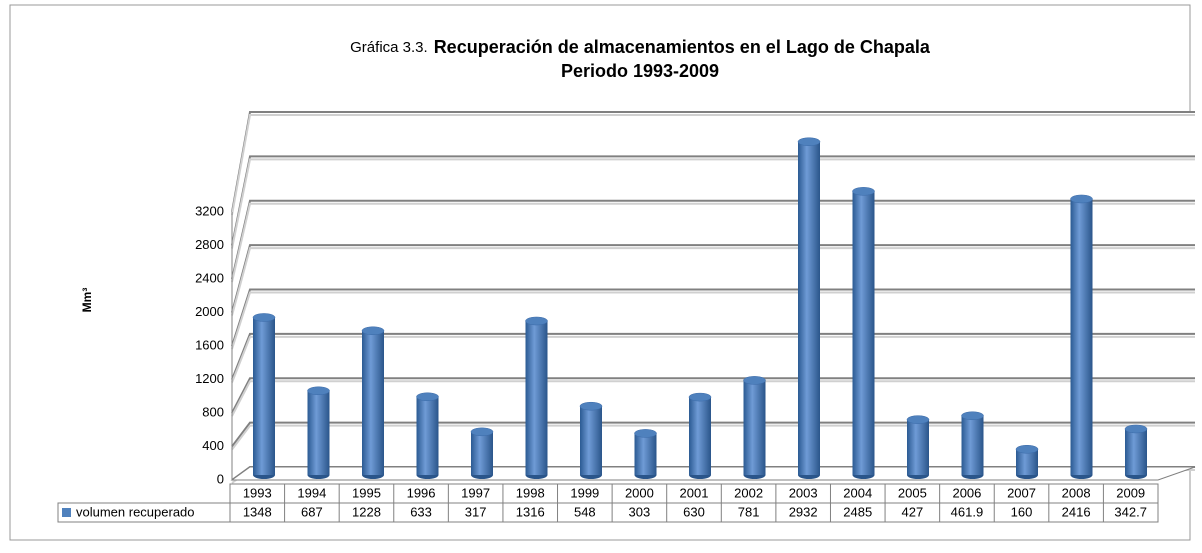 The image size is (1202, 553). What do you see at coordinates (257, 492) in the screenshot?
I see `x-tick-label: 1993` at bounding box center [257, 492].